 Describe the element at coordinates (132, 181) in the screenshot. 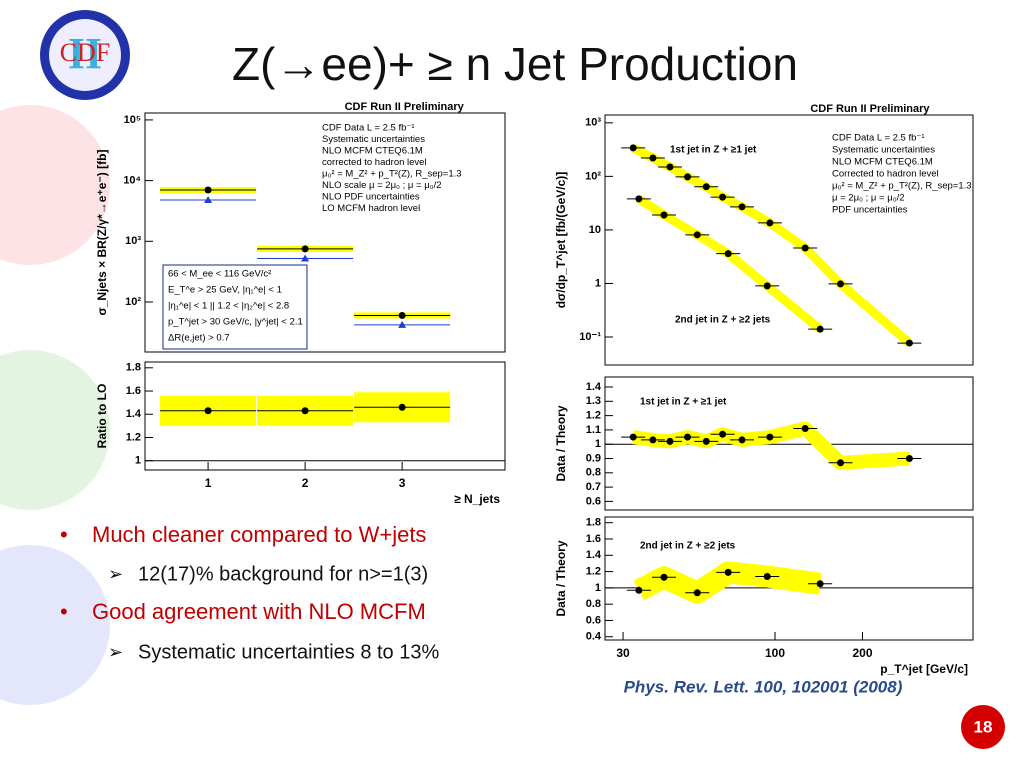

I see `y-tick-label: 10⁴` at that location.